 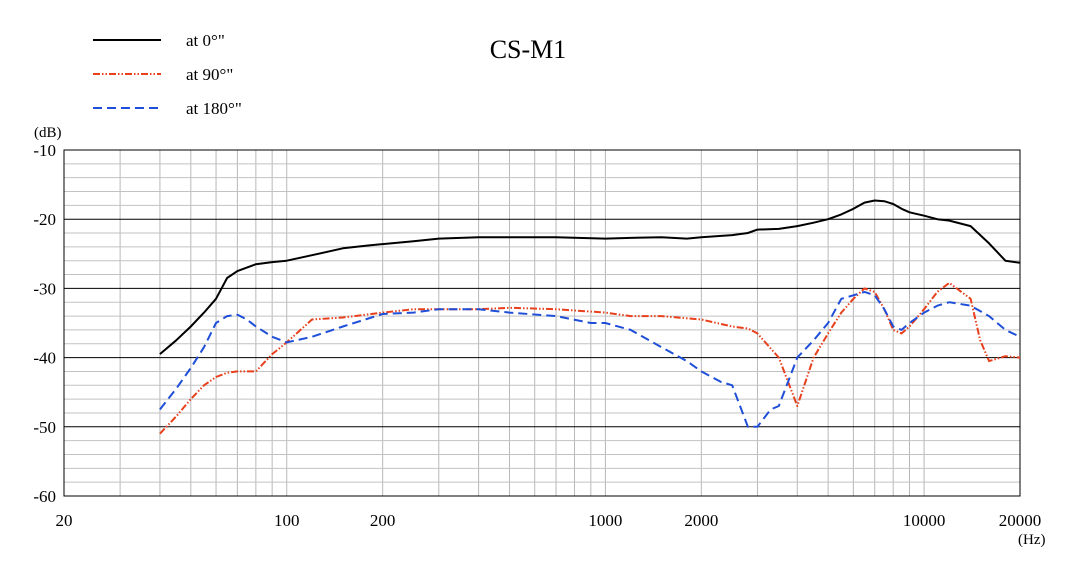 I want to click on x-tick-label: 10000, so click(x=924, y=520).